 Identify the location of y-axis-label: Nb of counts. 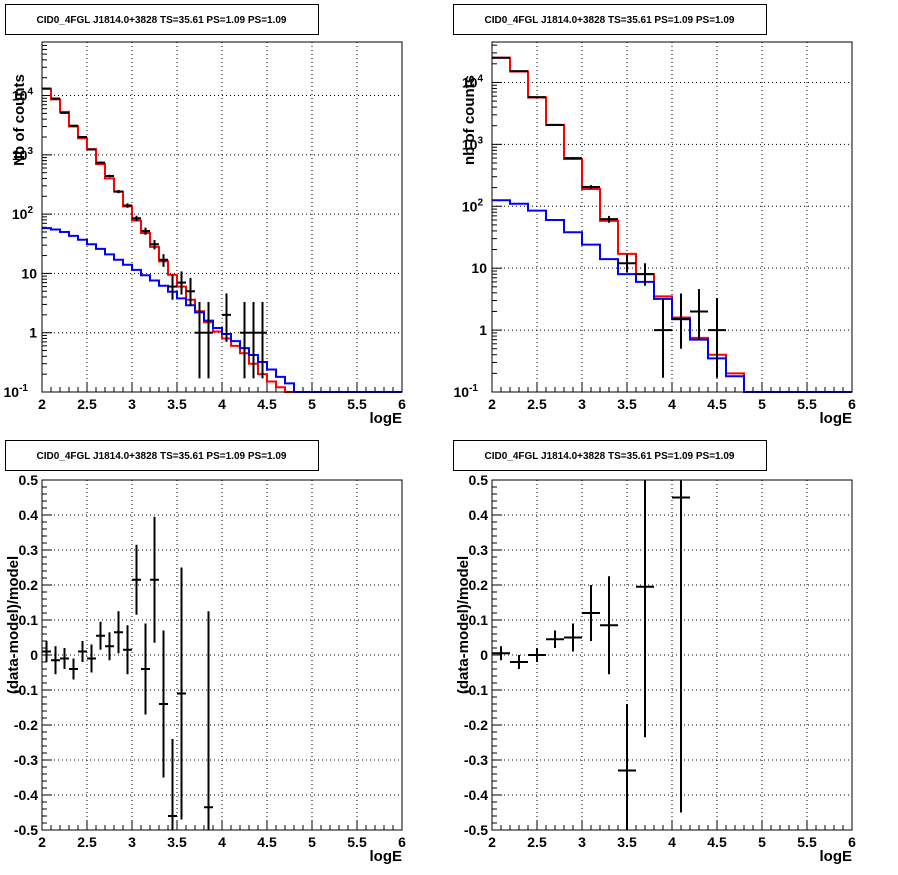
(19, 120).